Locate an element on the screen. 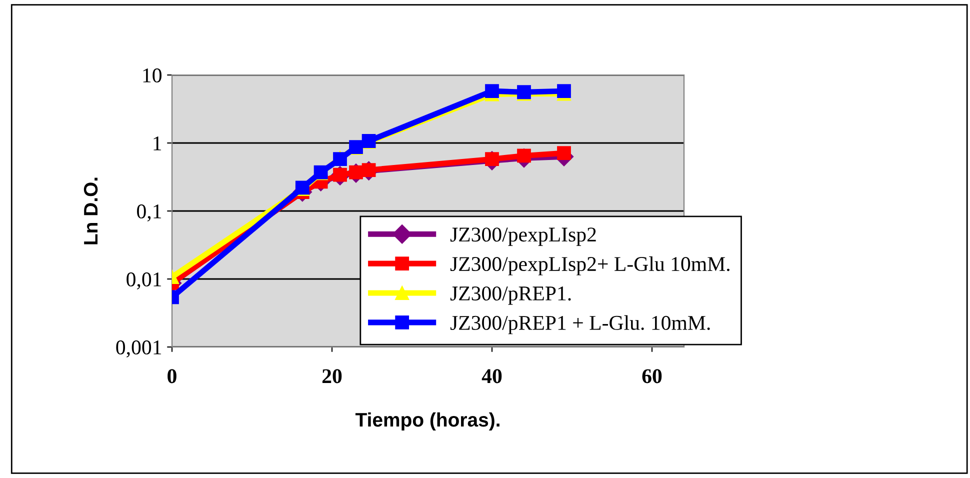 This screenshot has height=478, width=970. x-tick-label: 60 is located at coordinates (652, 376).